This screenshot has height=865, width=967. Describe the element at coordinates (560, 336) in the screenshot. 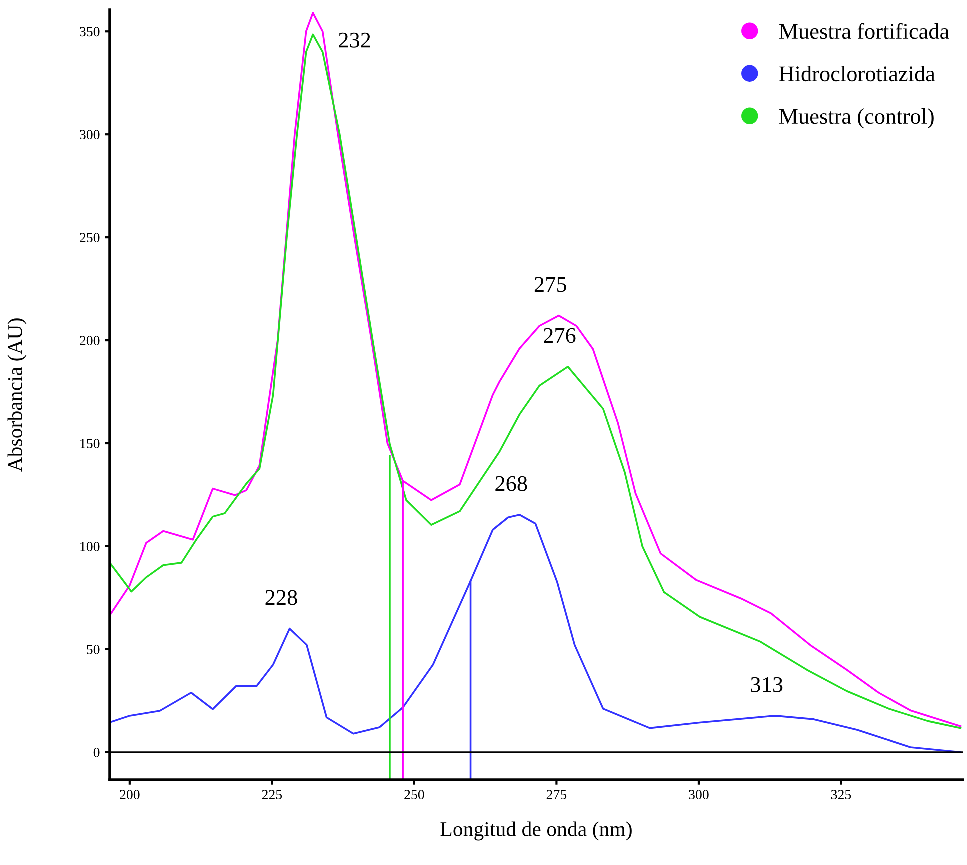

I see `annotation: 276` at that location.